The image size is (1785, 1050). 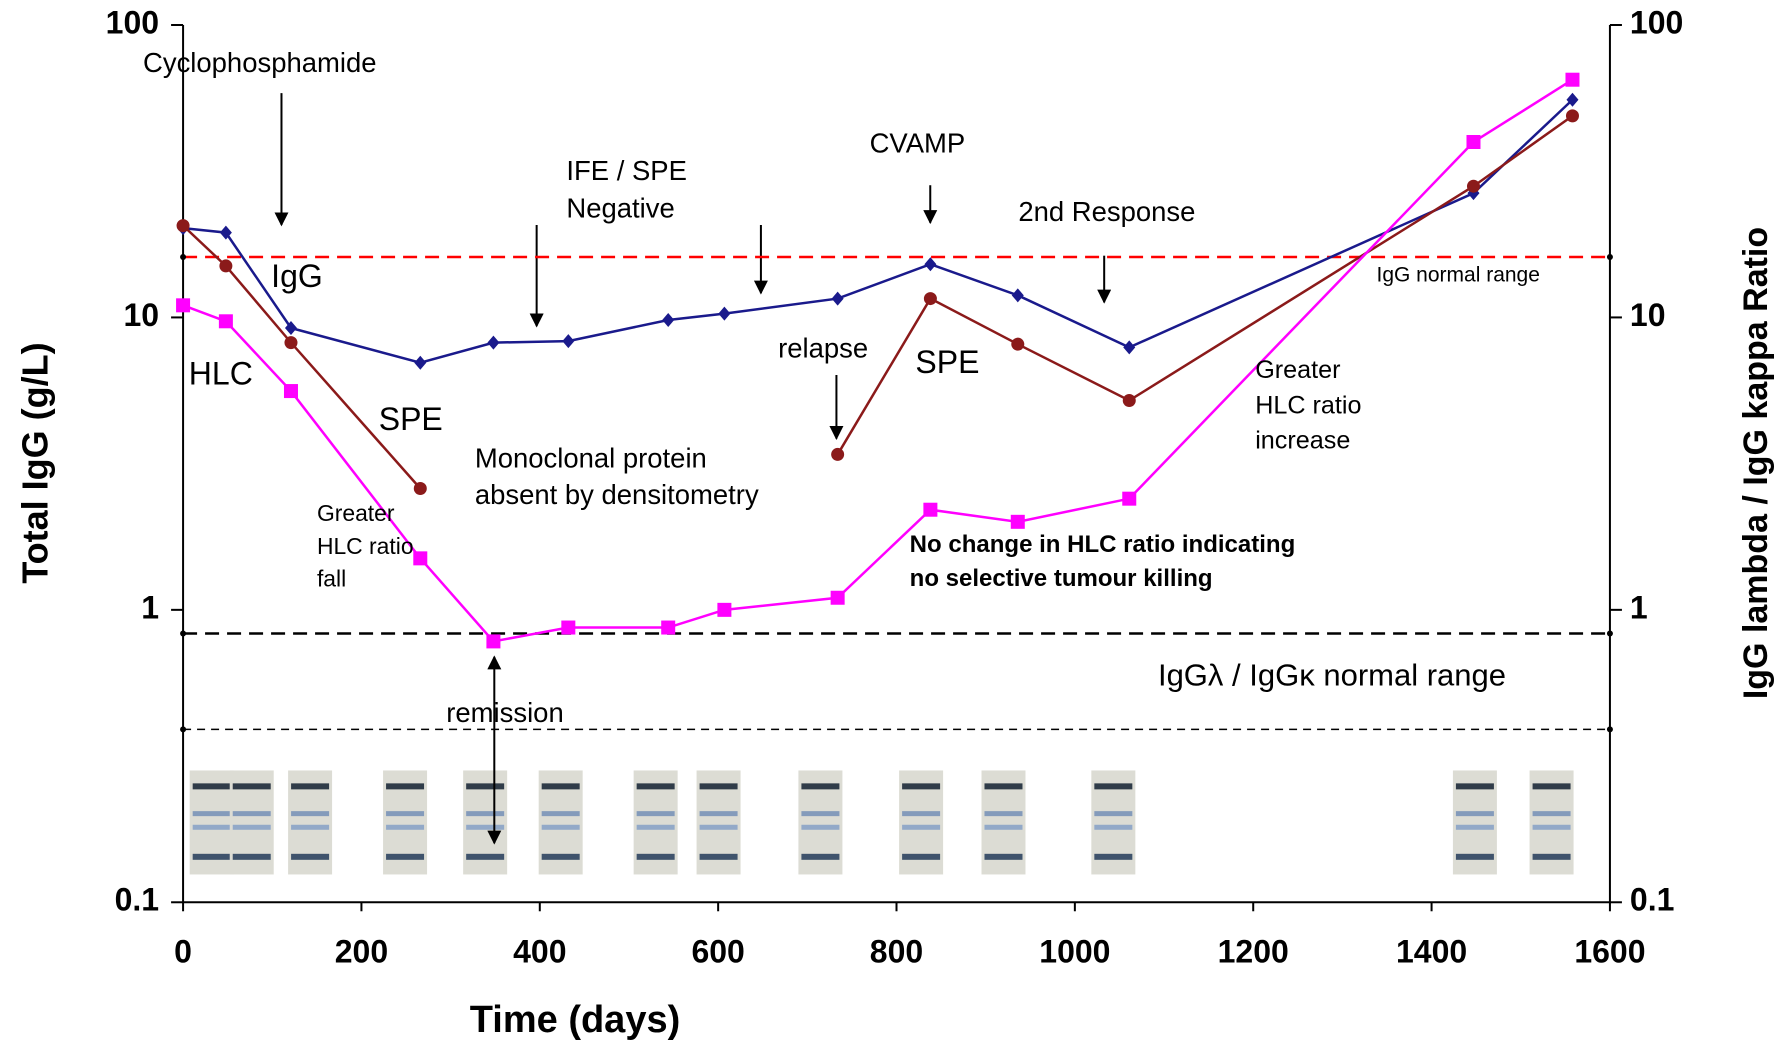 What do you see at coordinates (1332, 674) in the screenshot?
I see `reference-label: IgGλ / IgGκ normal range` at bounding box center [1332, 674].